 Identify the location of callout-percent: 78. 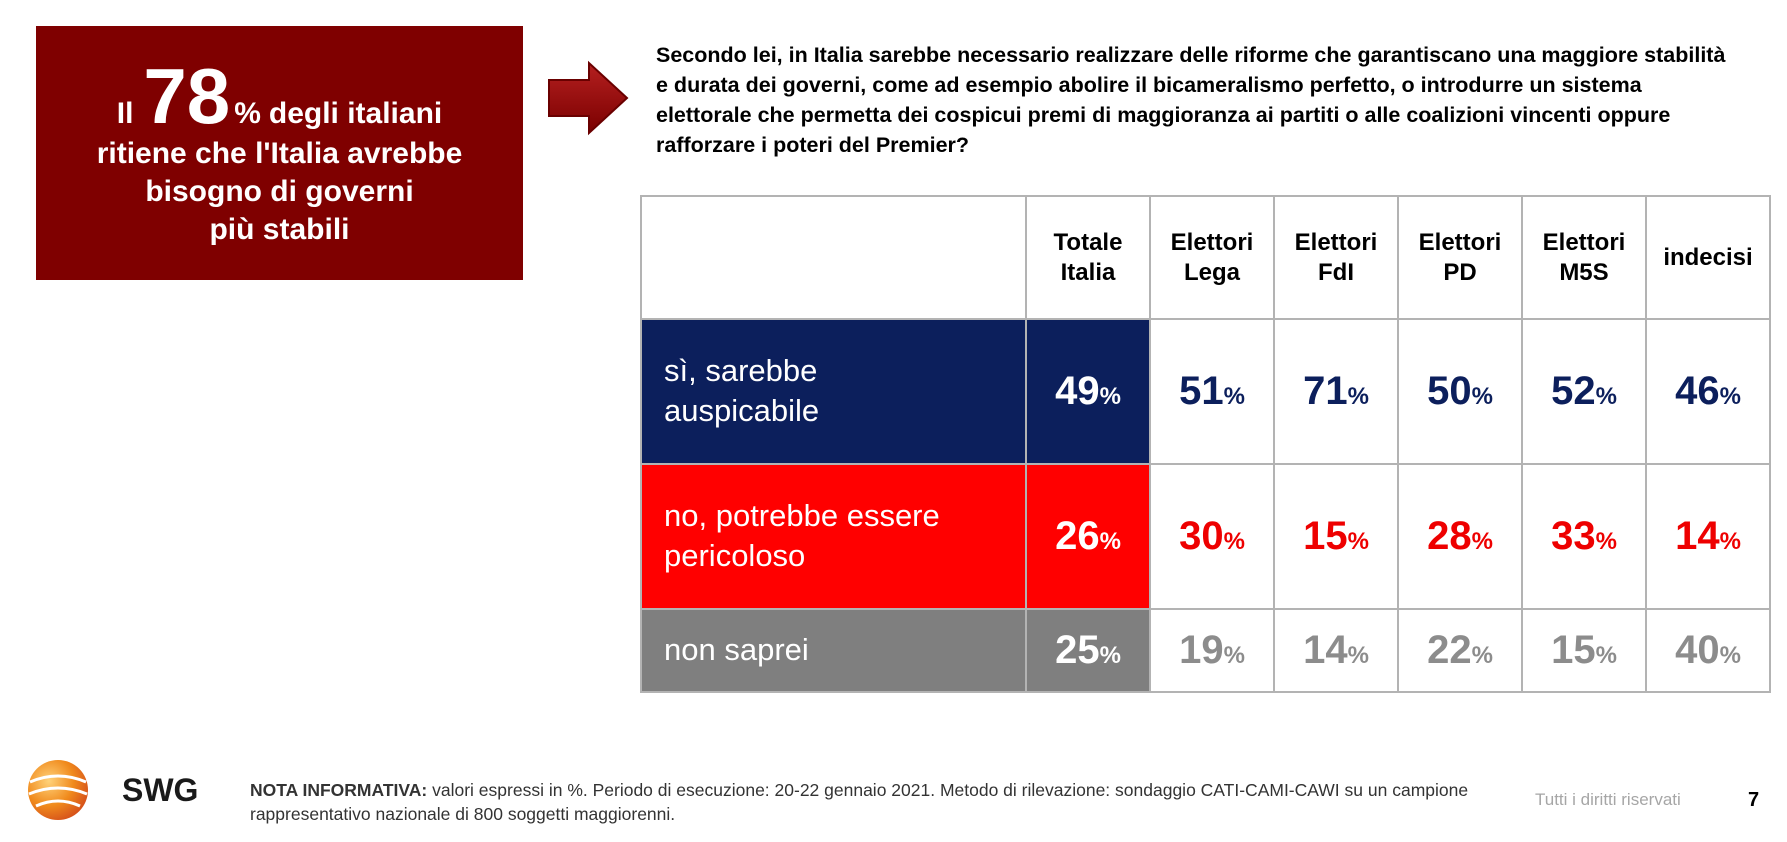
(187, 96).